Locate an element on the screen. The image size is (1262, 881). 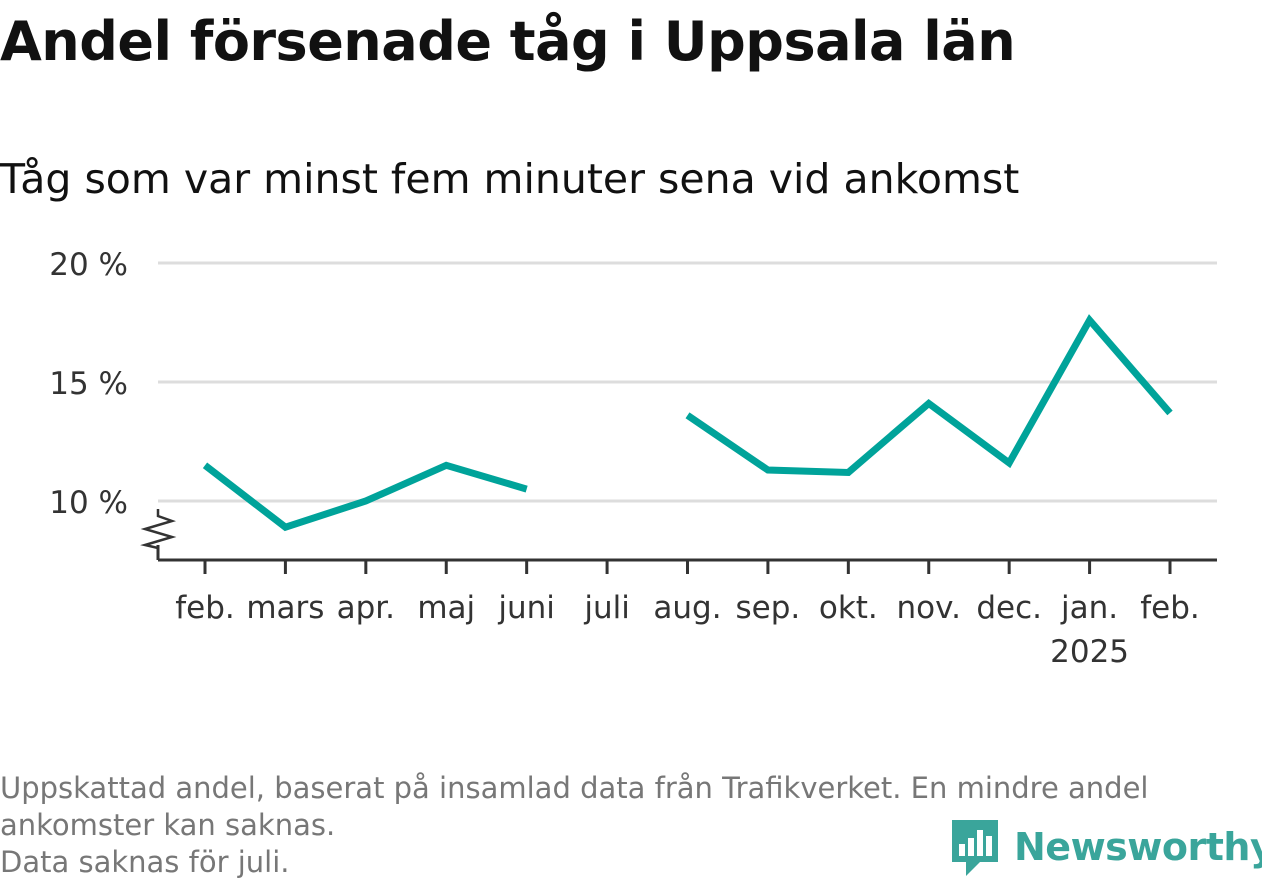
newsworthy-brand: Newsworthy is located at coordinates (1106, 847).